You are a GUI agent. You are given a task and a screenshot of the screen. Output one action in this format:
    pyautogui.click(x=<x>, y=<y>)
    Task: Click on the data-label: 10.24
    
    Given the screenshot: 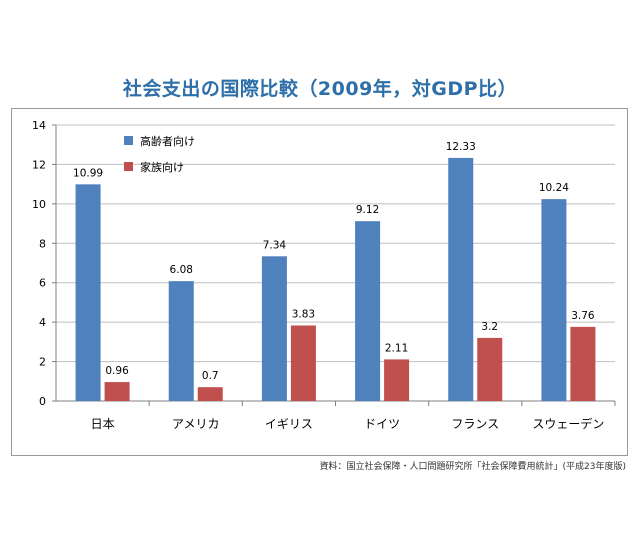 What is the action you would take?
    pyautogui.click(x=554, y=188)
    